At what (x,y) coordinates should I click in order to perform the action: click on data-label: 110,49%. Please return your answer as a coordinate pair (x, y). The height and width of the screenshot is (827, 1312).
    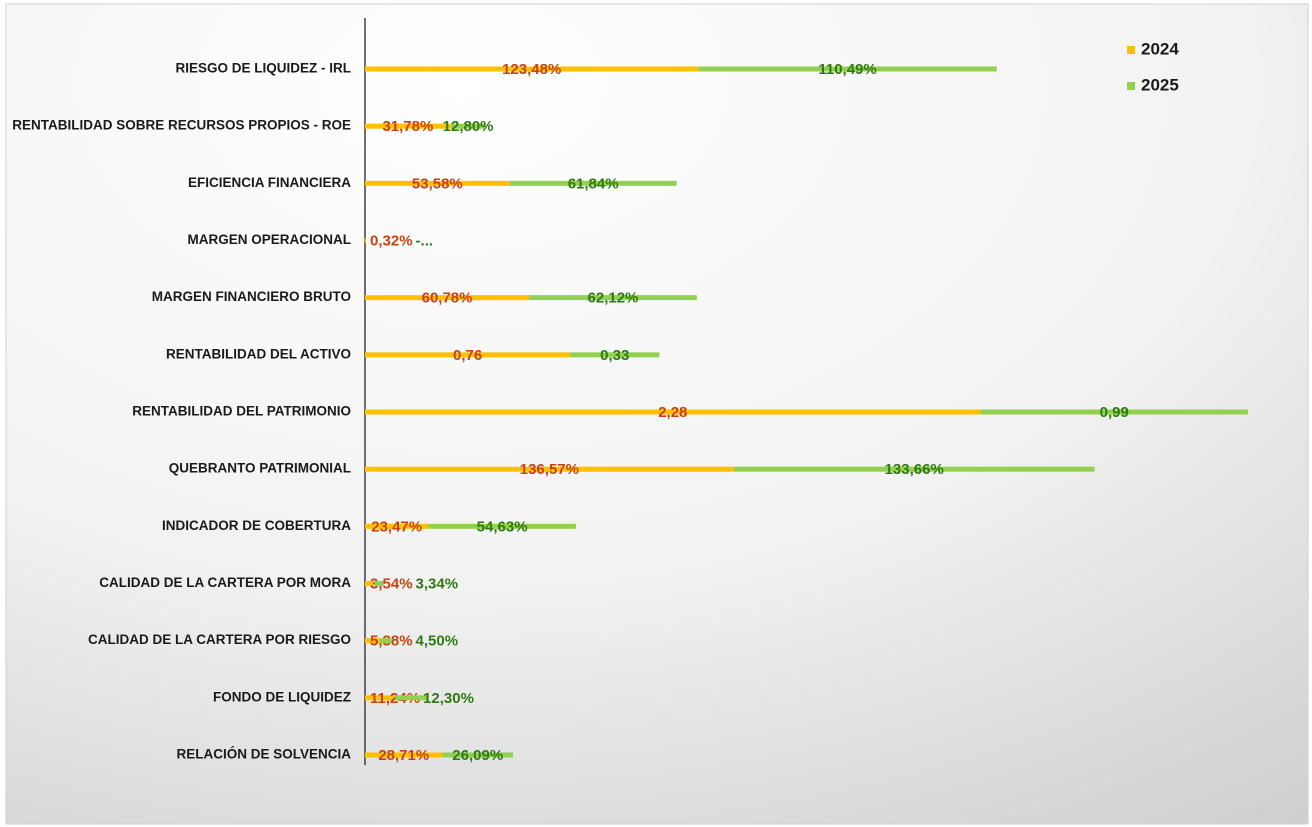
    Looking at the image, I should click on (847, 69).